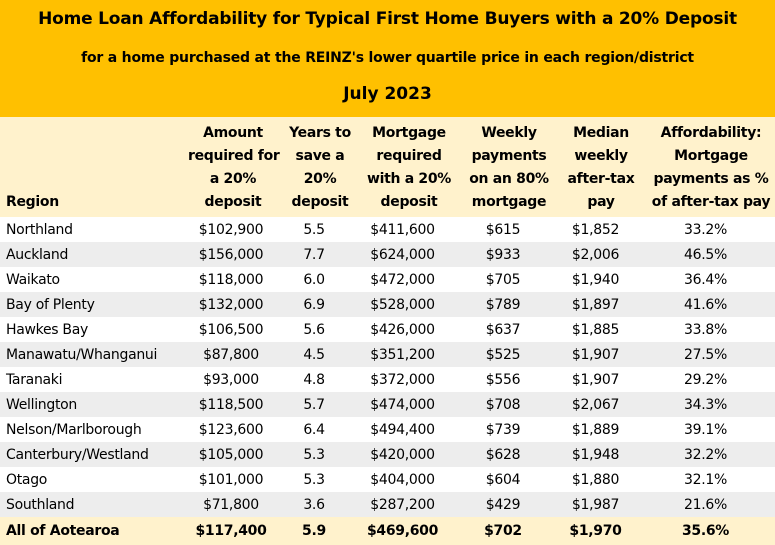 The width and height of the screenshot is (775, 545). I want to click on median-pay-cell: $1,880, so click(595, 479).